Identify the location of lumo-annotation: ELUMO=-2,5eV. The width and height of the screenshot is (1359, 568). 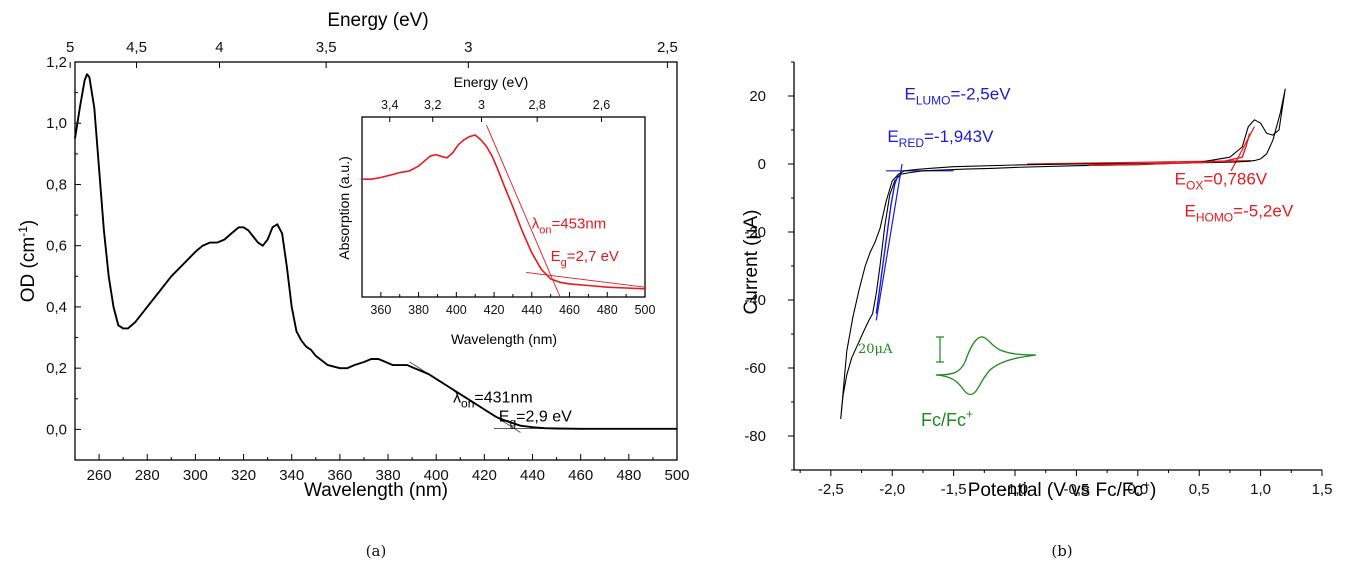
(958, 95).